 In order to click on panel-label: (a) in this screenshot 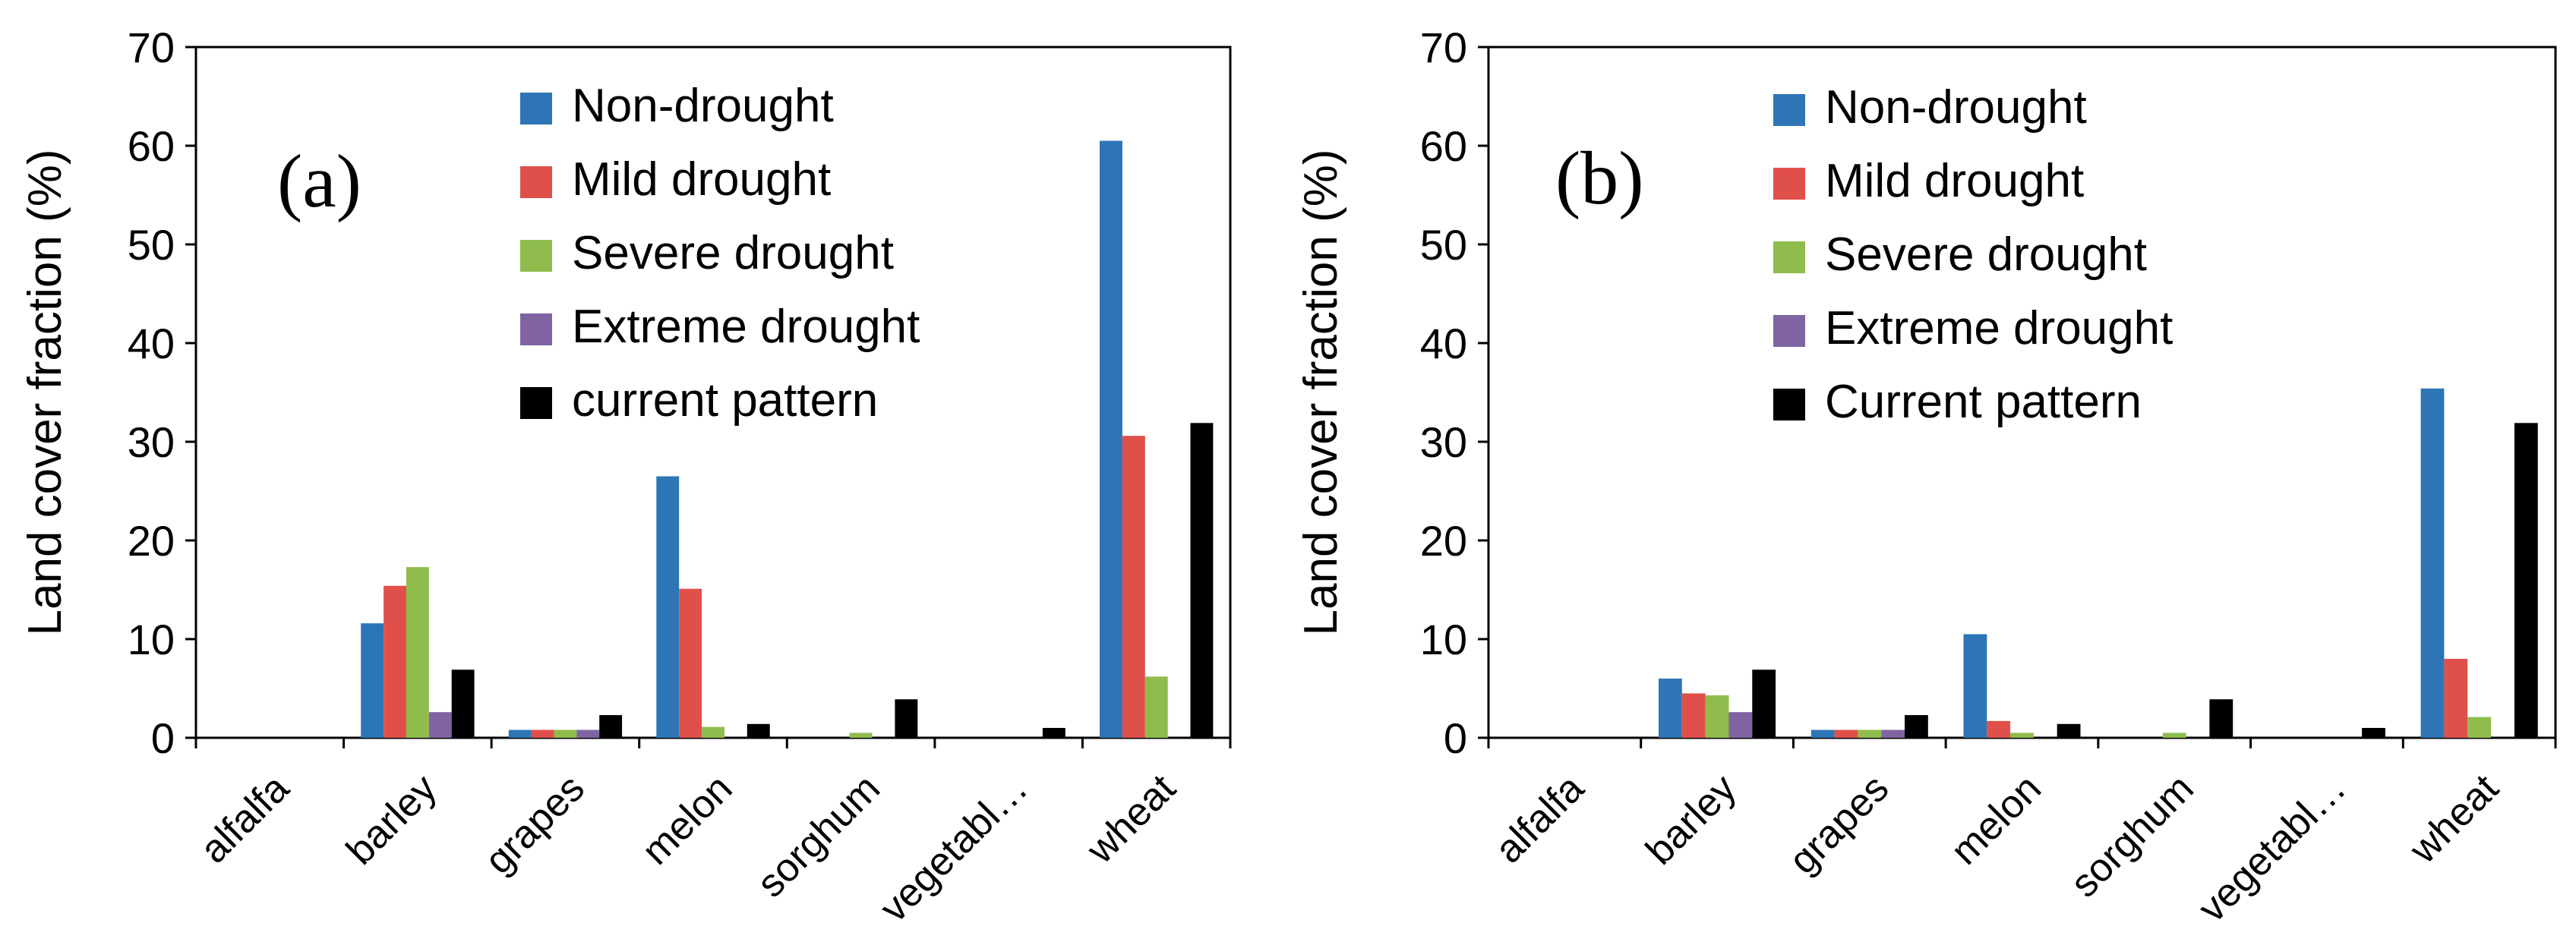, I will do `click(319, 181)`.